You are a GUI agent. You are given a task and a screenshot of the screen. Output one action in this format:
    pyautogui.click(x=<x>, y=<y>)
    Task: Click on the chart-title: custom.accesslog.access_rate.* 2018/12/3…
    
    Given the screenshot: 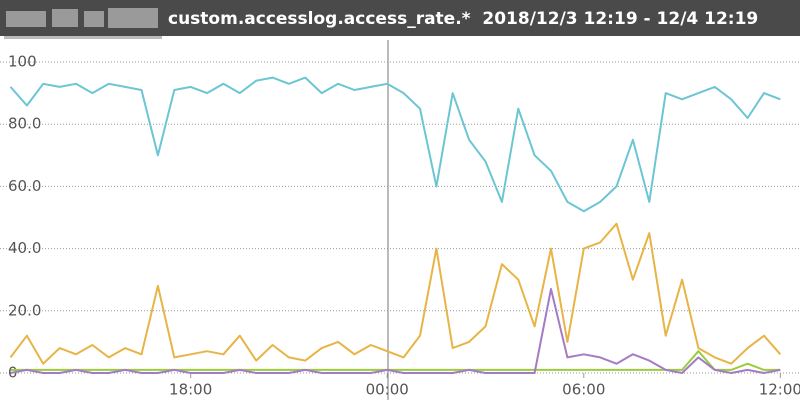 What is the action you would take?
    pyautogui.click(x=463, y=19)
    